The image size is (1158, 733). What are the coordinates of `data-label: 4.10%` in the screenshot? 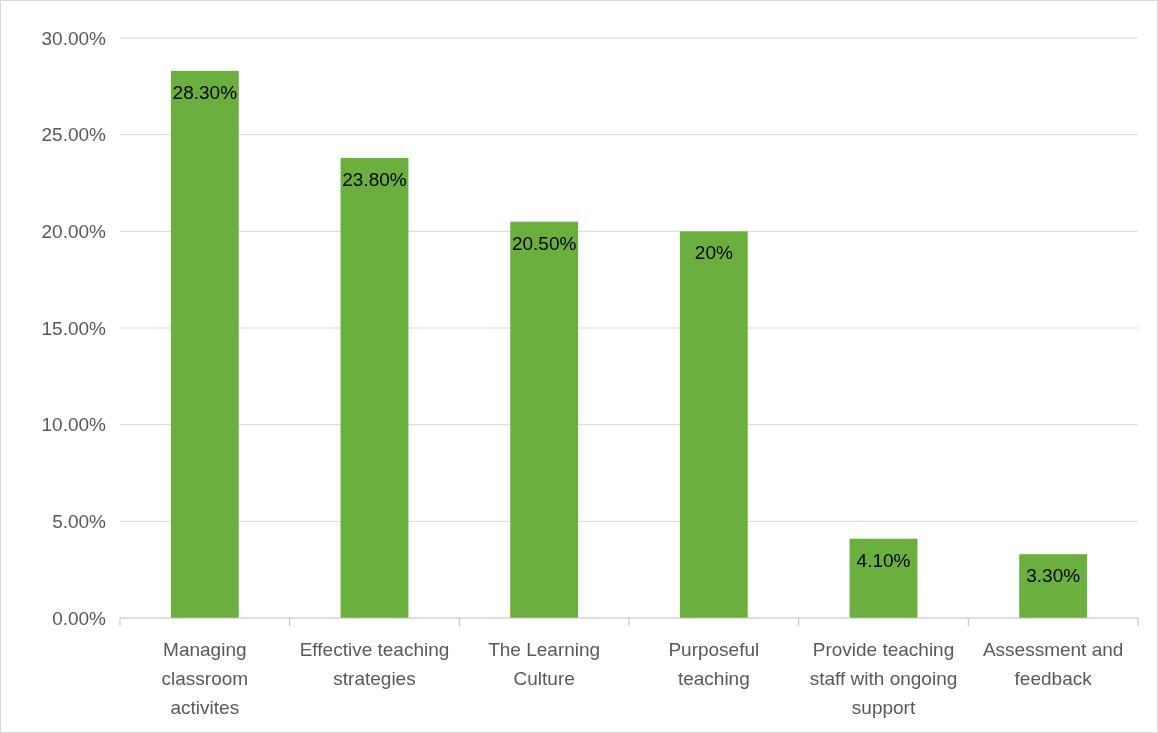 It's located at (883, 560).